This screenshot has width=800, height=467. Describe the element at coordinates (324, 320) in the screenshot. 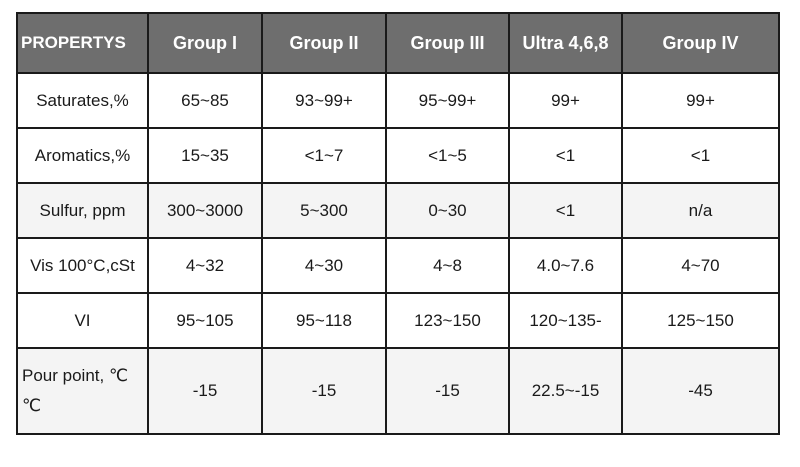

I see `table-cell: 95~118` at that location.